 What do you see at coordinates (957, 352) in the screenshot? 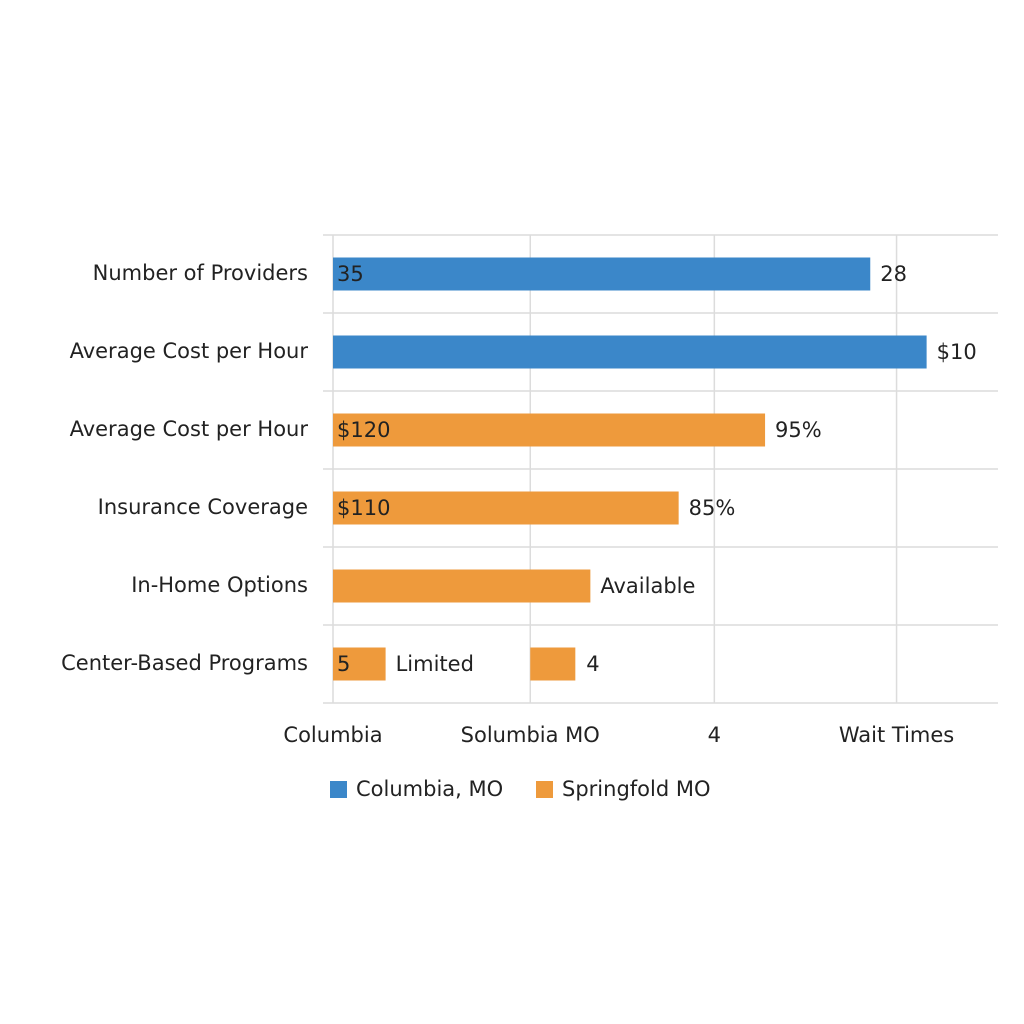
I see `bar-outer-label: $10` at bounding box center [957, 352].